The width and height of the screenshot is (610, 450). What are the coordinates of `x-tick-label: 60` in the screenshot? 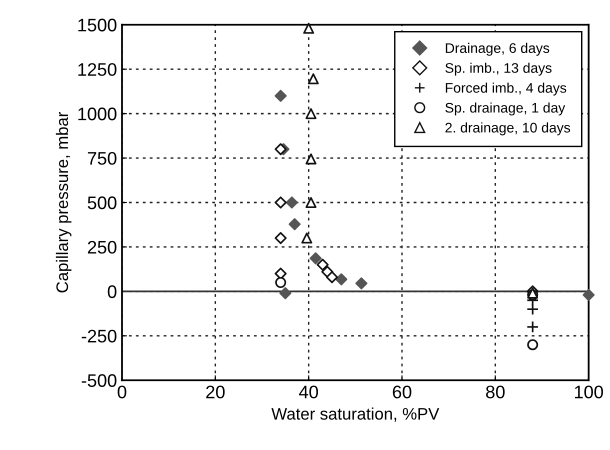 It's located at (402, 392).